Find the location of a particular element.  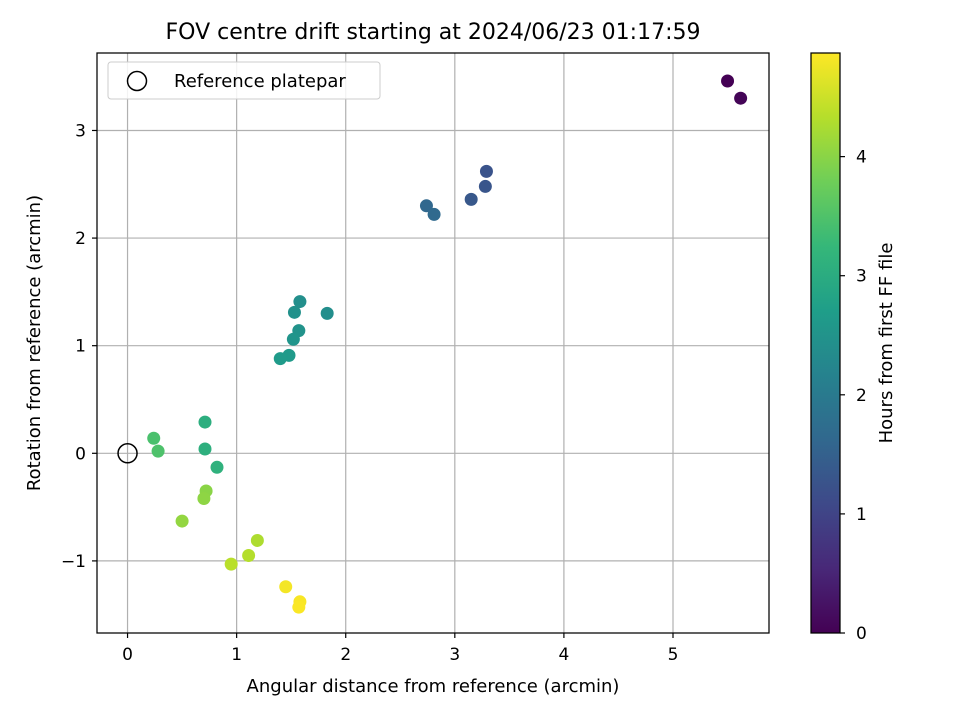

x-tick-label: 0 is located at coordinates (127, 655).